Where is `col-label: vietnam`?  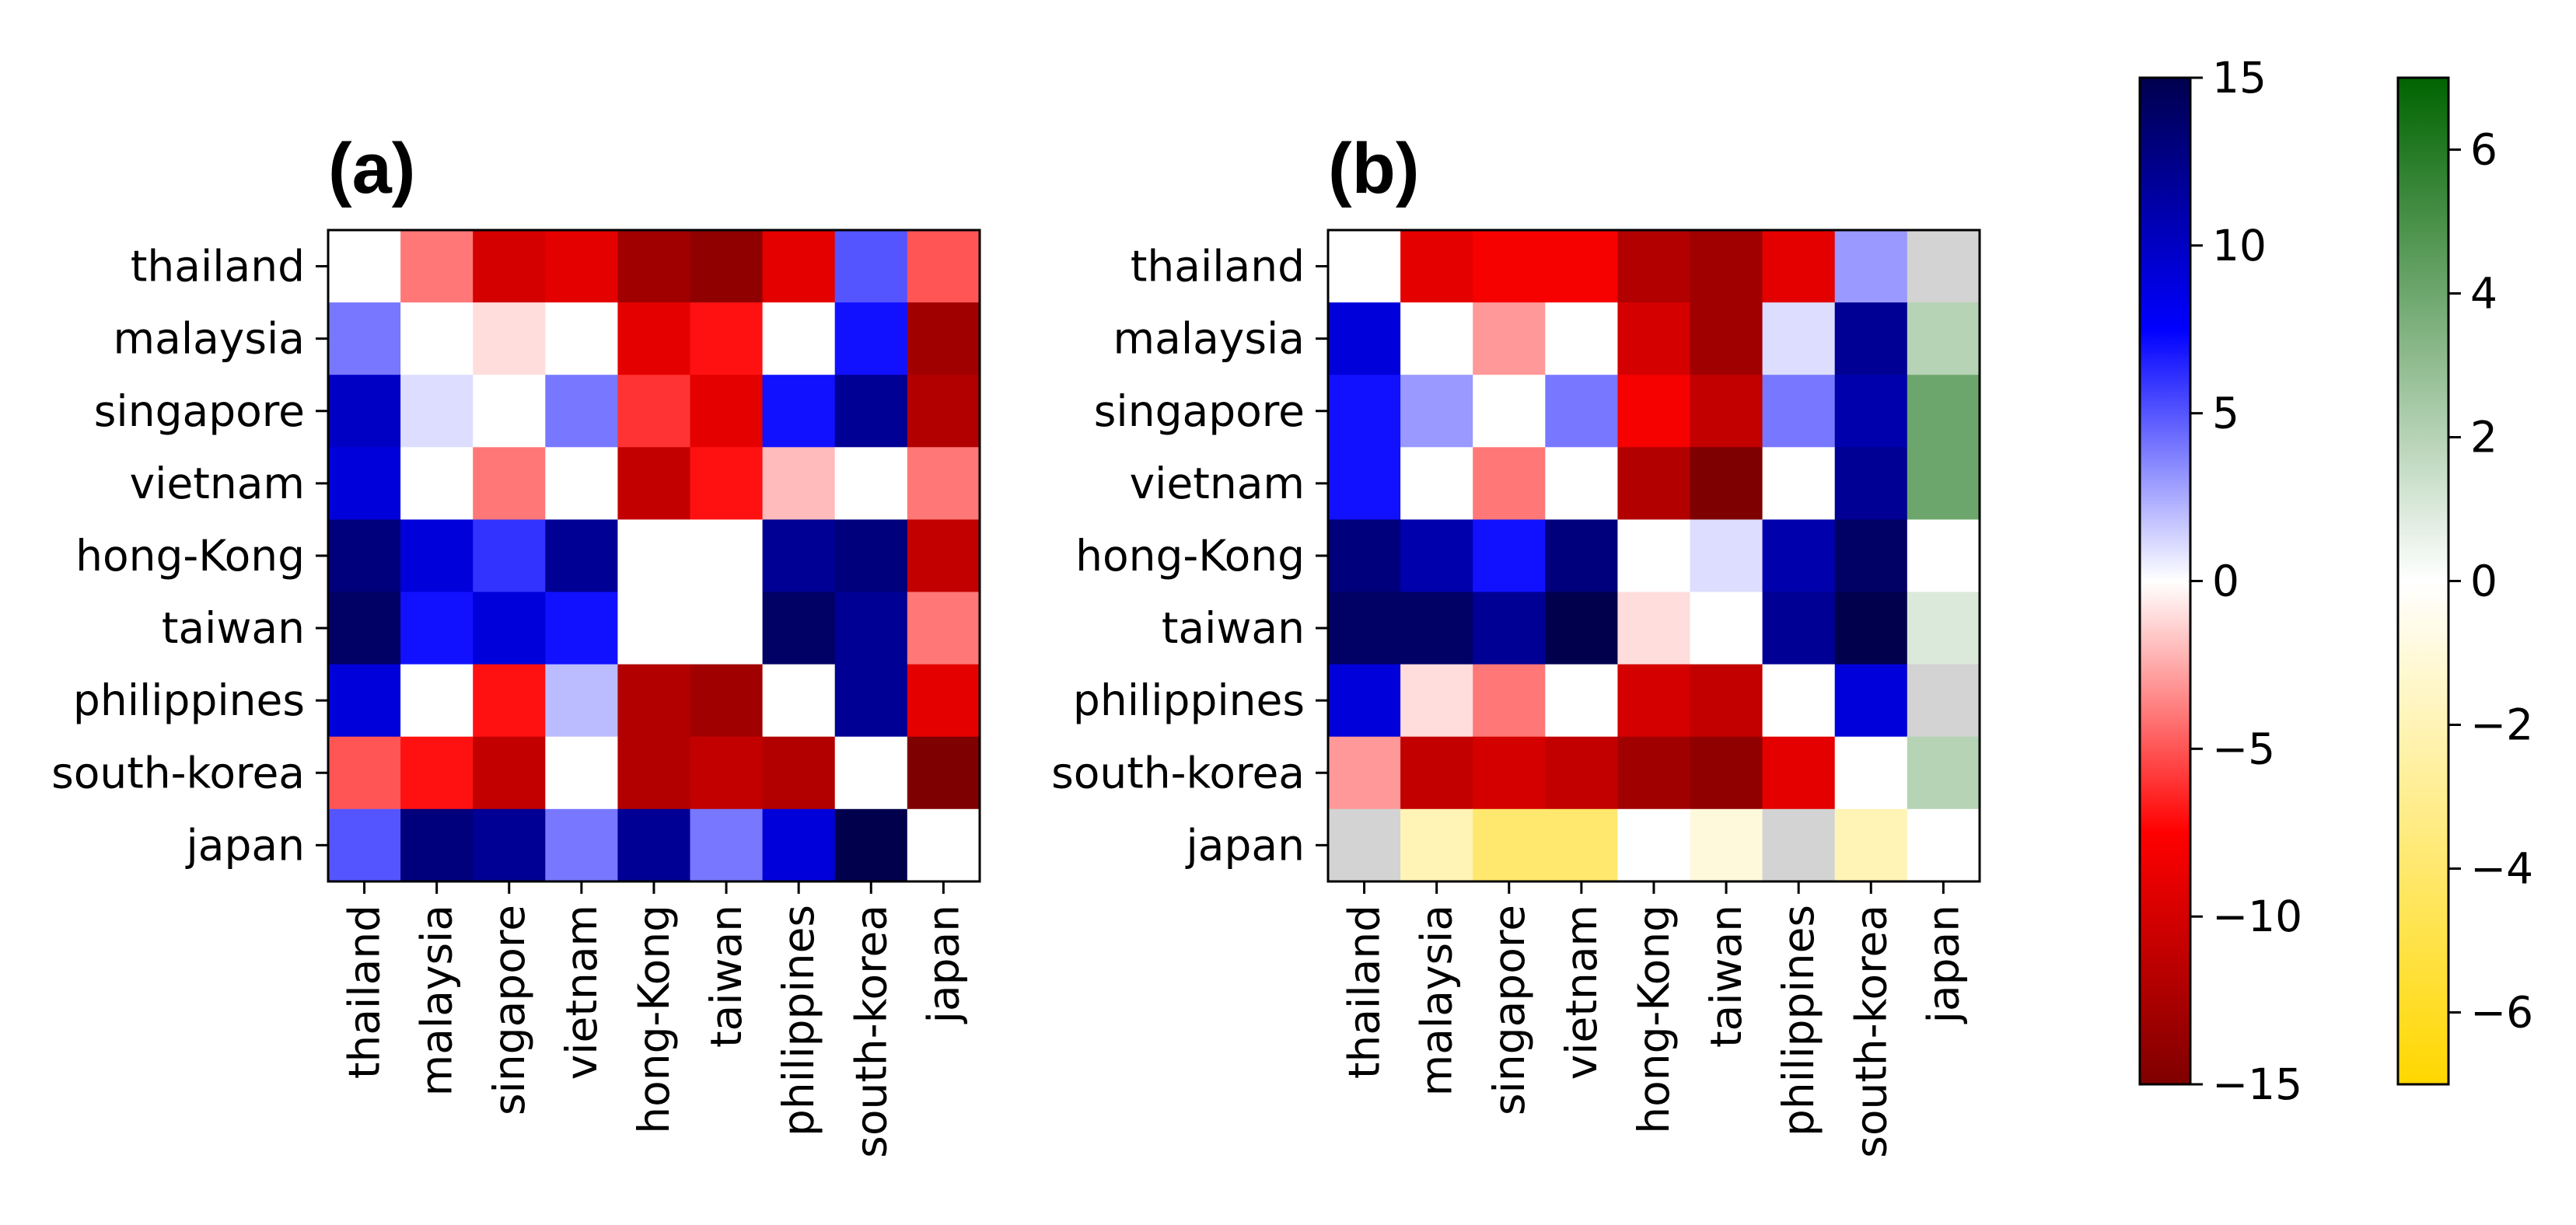 col-label: vietnam is located at coordinates (581, 993).